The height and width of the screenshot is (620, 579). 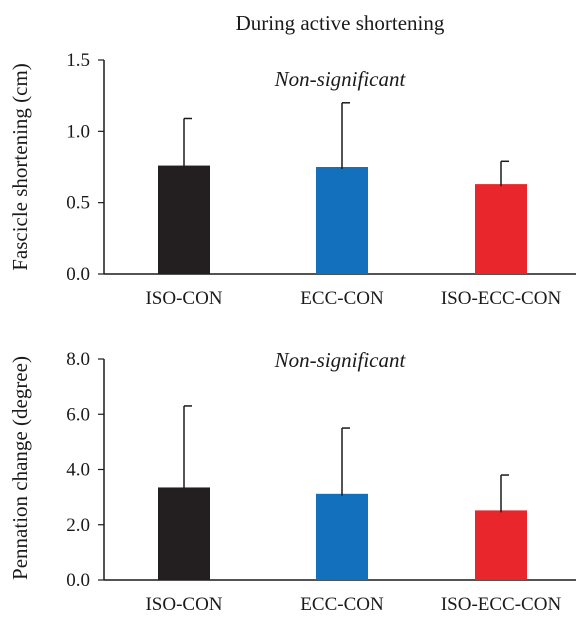 I want to click on figure-title: During active shortening, so click(x=340, y=23).